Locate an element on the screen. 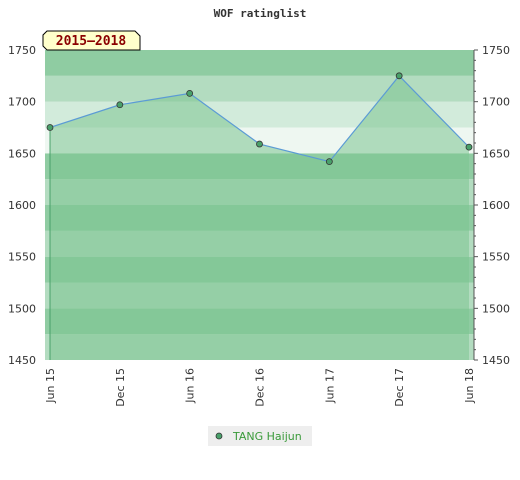  period-badge-text: 2015–2018 is located at coordinates (91, 41).